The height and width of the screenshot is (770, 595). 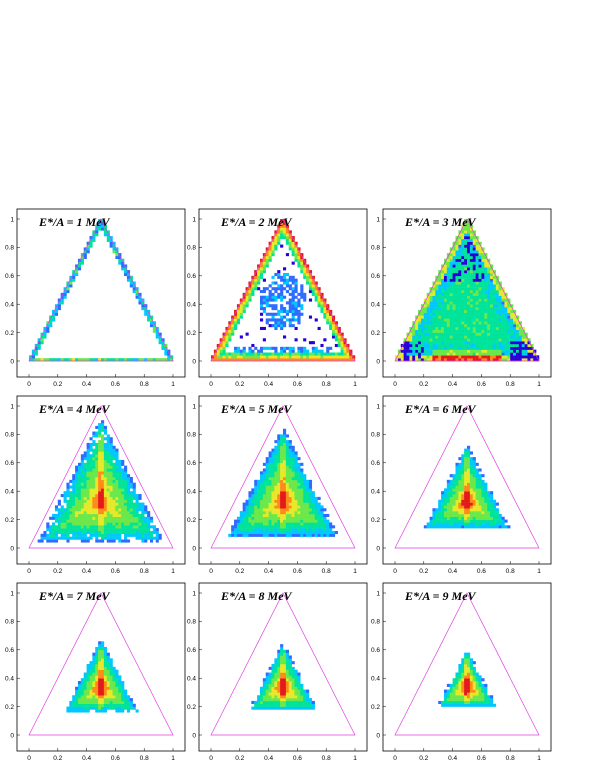 What do you see at coordinates (395, 571) in the screenshot?
I see `x-tick-label: 0` at bounding box center [395, 571].